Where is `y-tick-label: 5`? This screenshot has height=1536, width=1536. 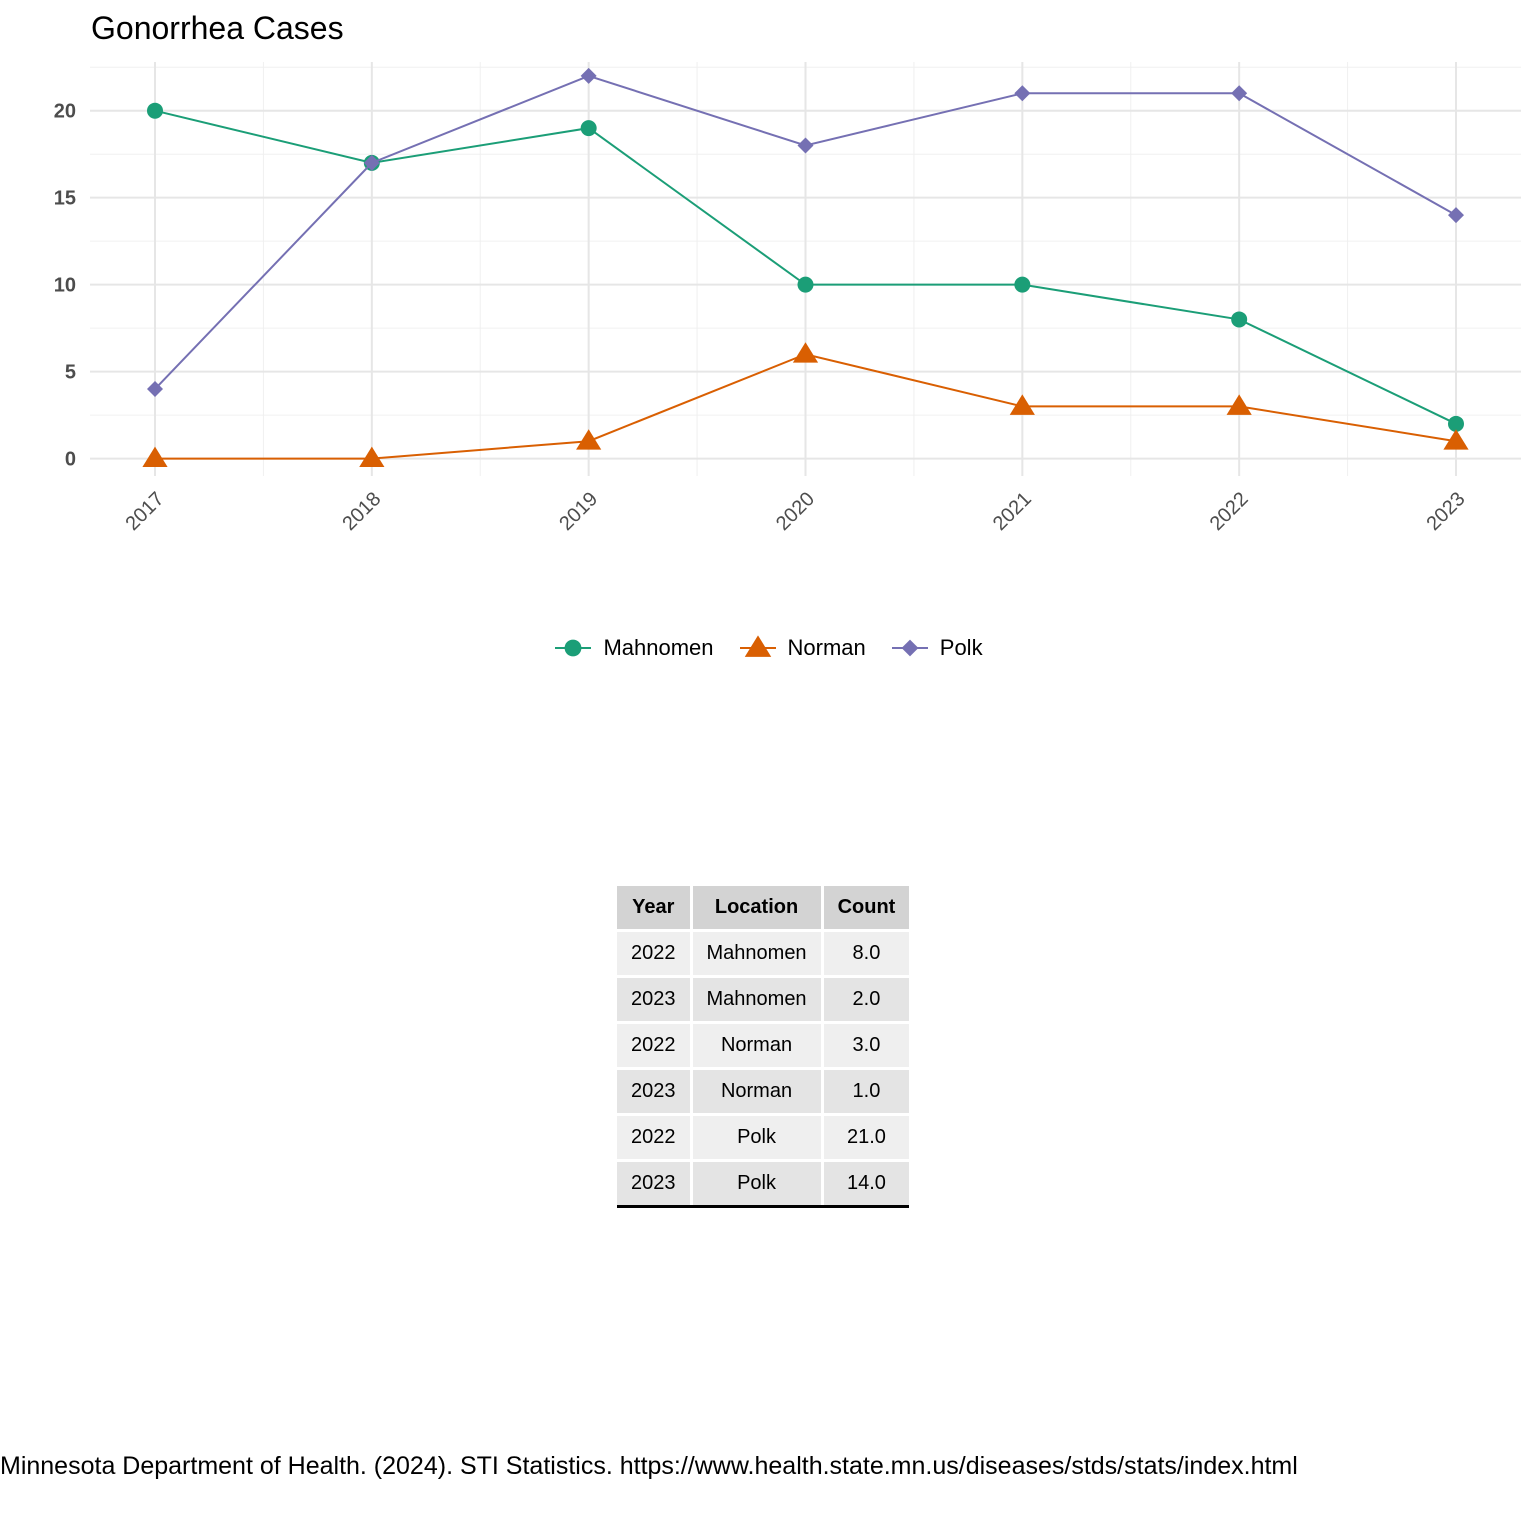
y-tick-label: 5 is located at coordinates (70, 373).